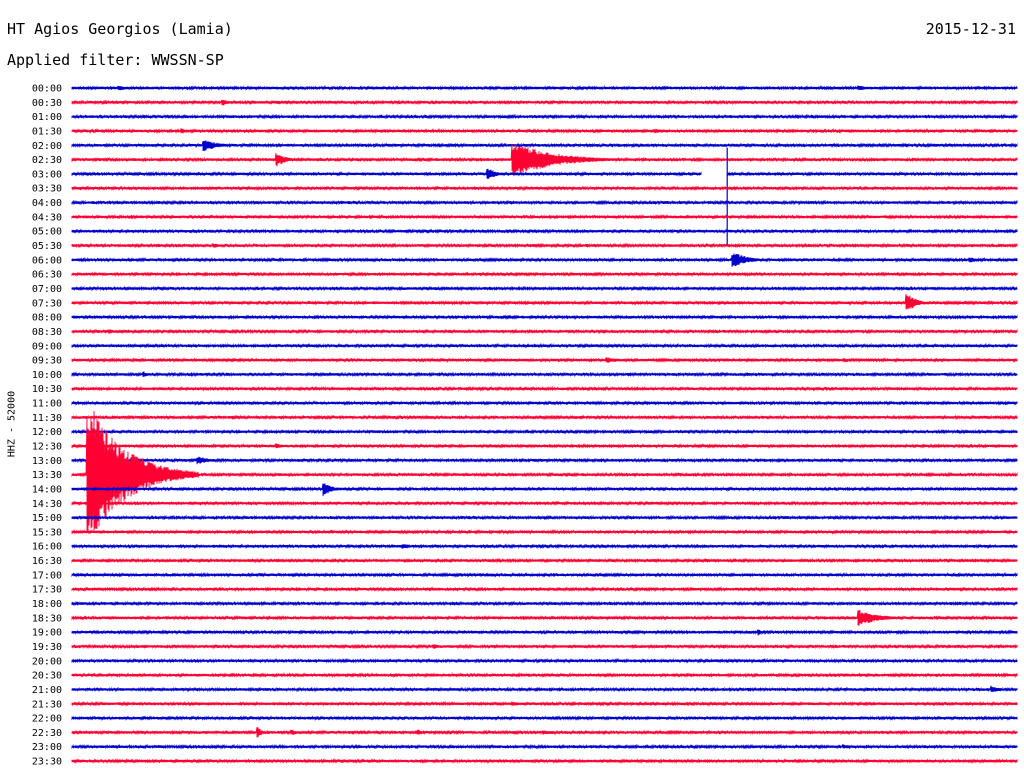 The height and width of the screenshot is (780, 1024). Describe the element at coordinates (47, 131) in the screenshot. I see `time-label: 01:30` at that location.